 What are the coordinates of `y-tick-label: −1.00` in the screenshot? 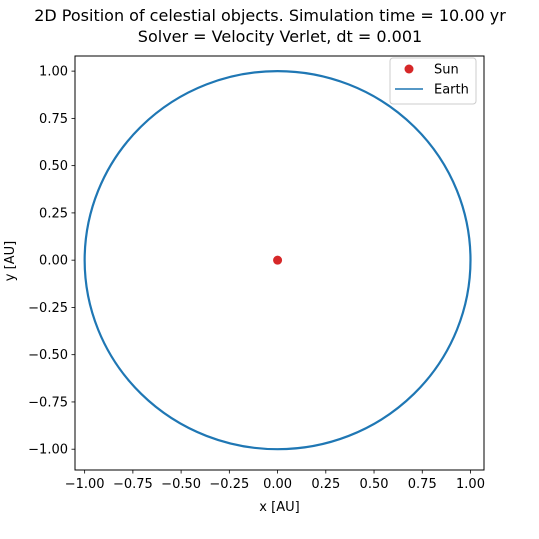 It's located at (48, 450).